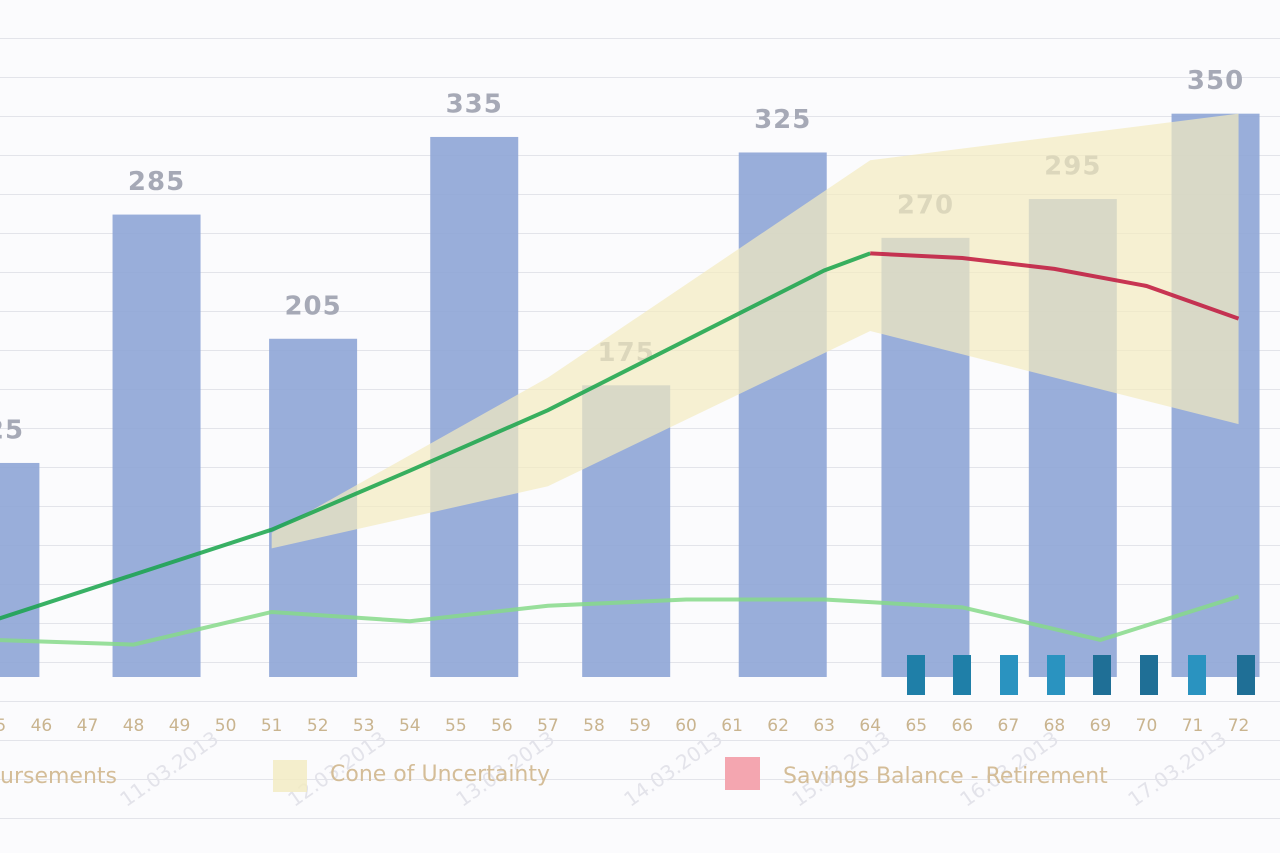  Describe the element at coordinates (502, 726) in the screenshot. I see `x-tick-label: 56` at that location.